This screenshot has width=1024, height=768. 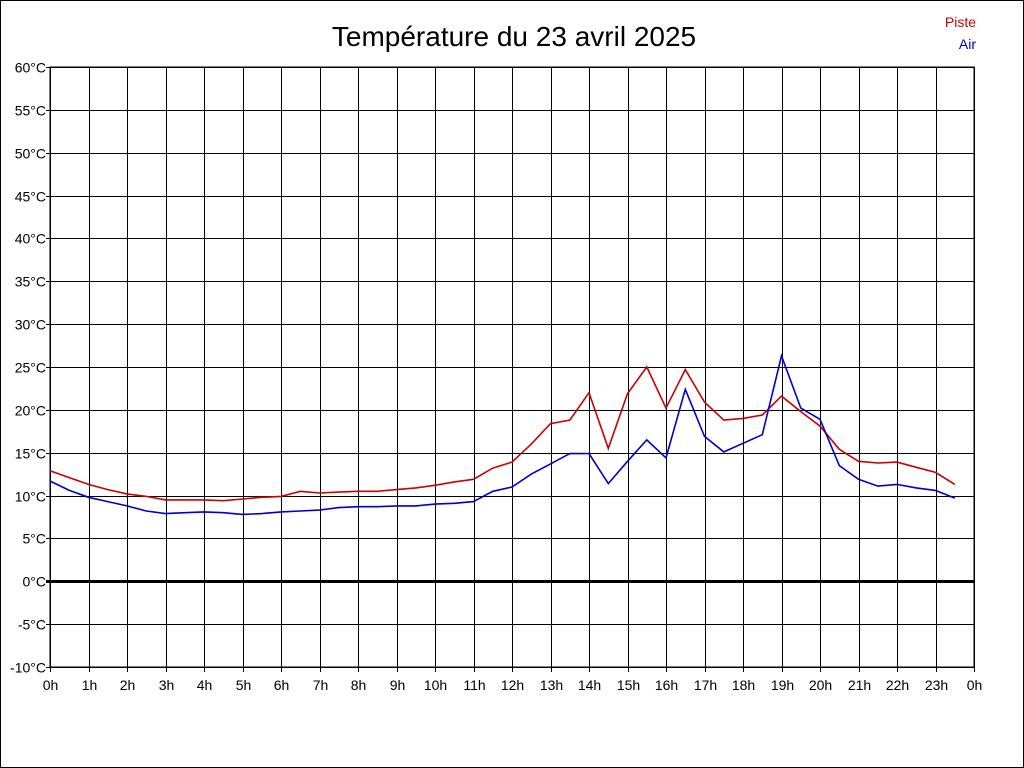 What do you see at coordinates (859, 685) in the screenshot?
I see `x-tick-label: 21h` at bounding box center [859, 685].